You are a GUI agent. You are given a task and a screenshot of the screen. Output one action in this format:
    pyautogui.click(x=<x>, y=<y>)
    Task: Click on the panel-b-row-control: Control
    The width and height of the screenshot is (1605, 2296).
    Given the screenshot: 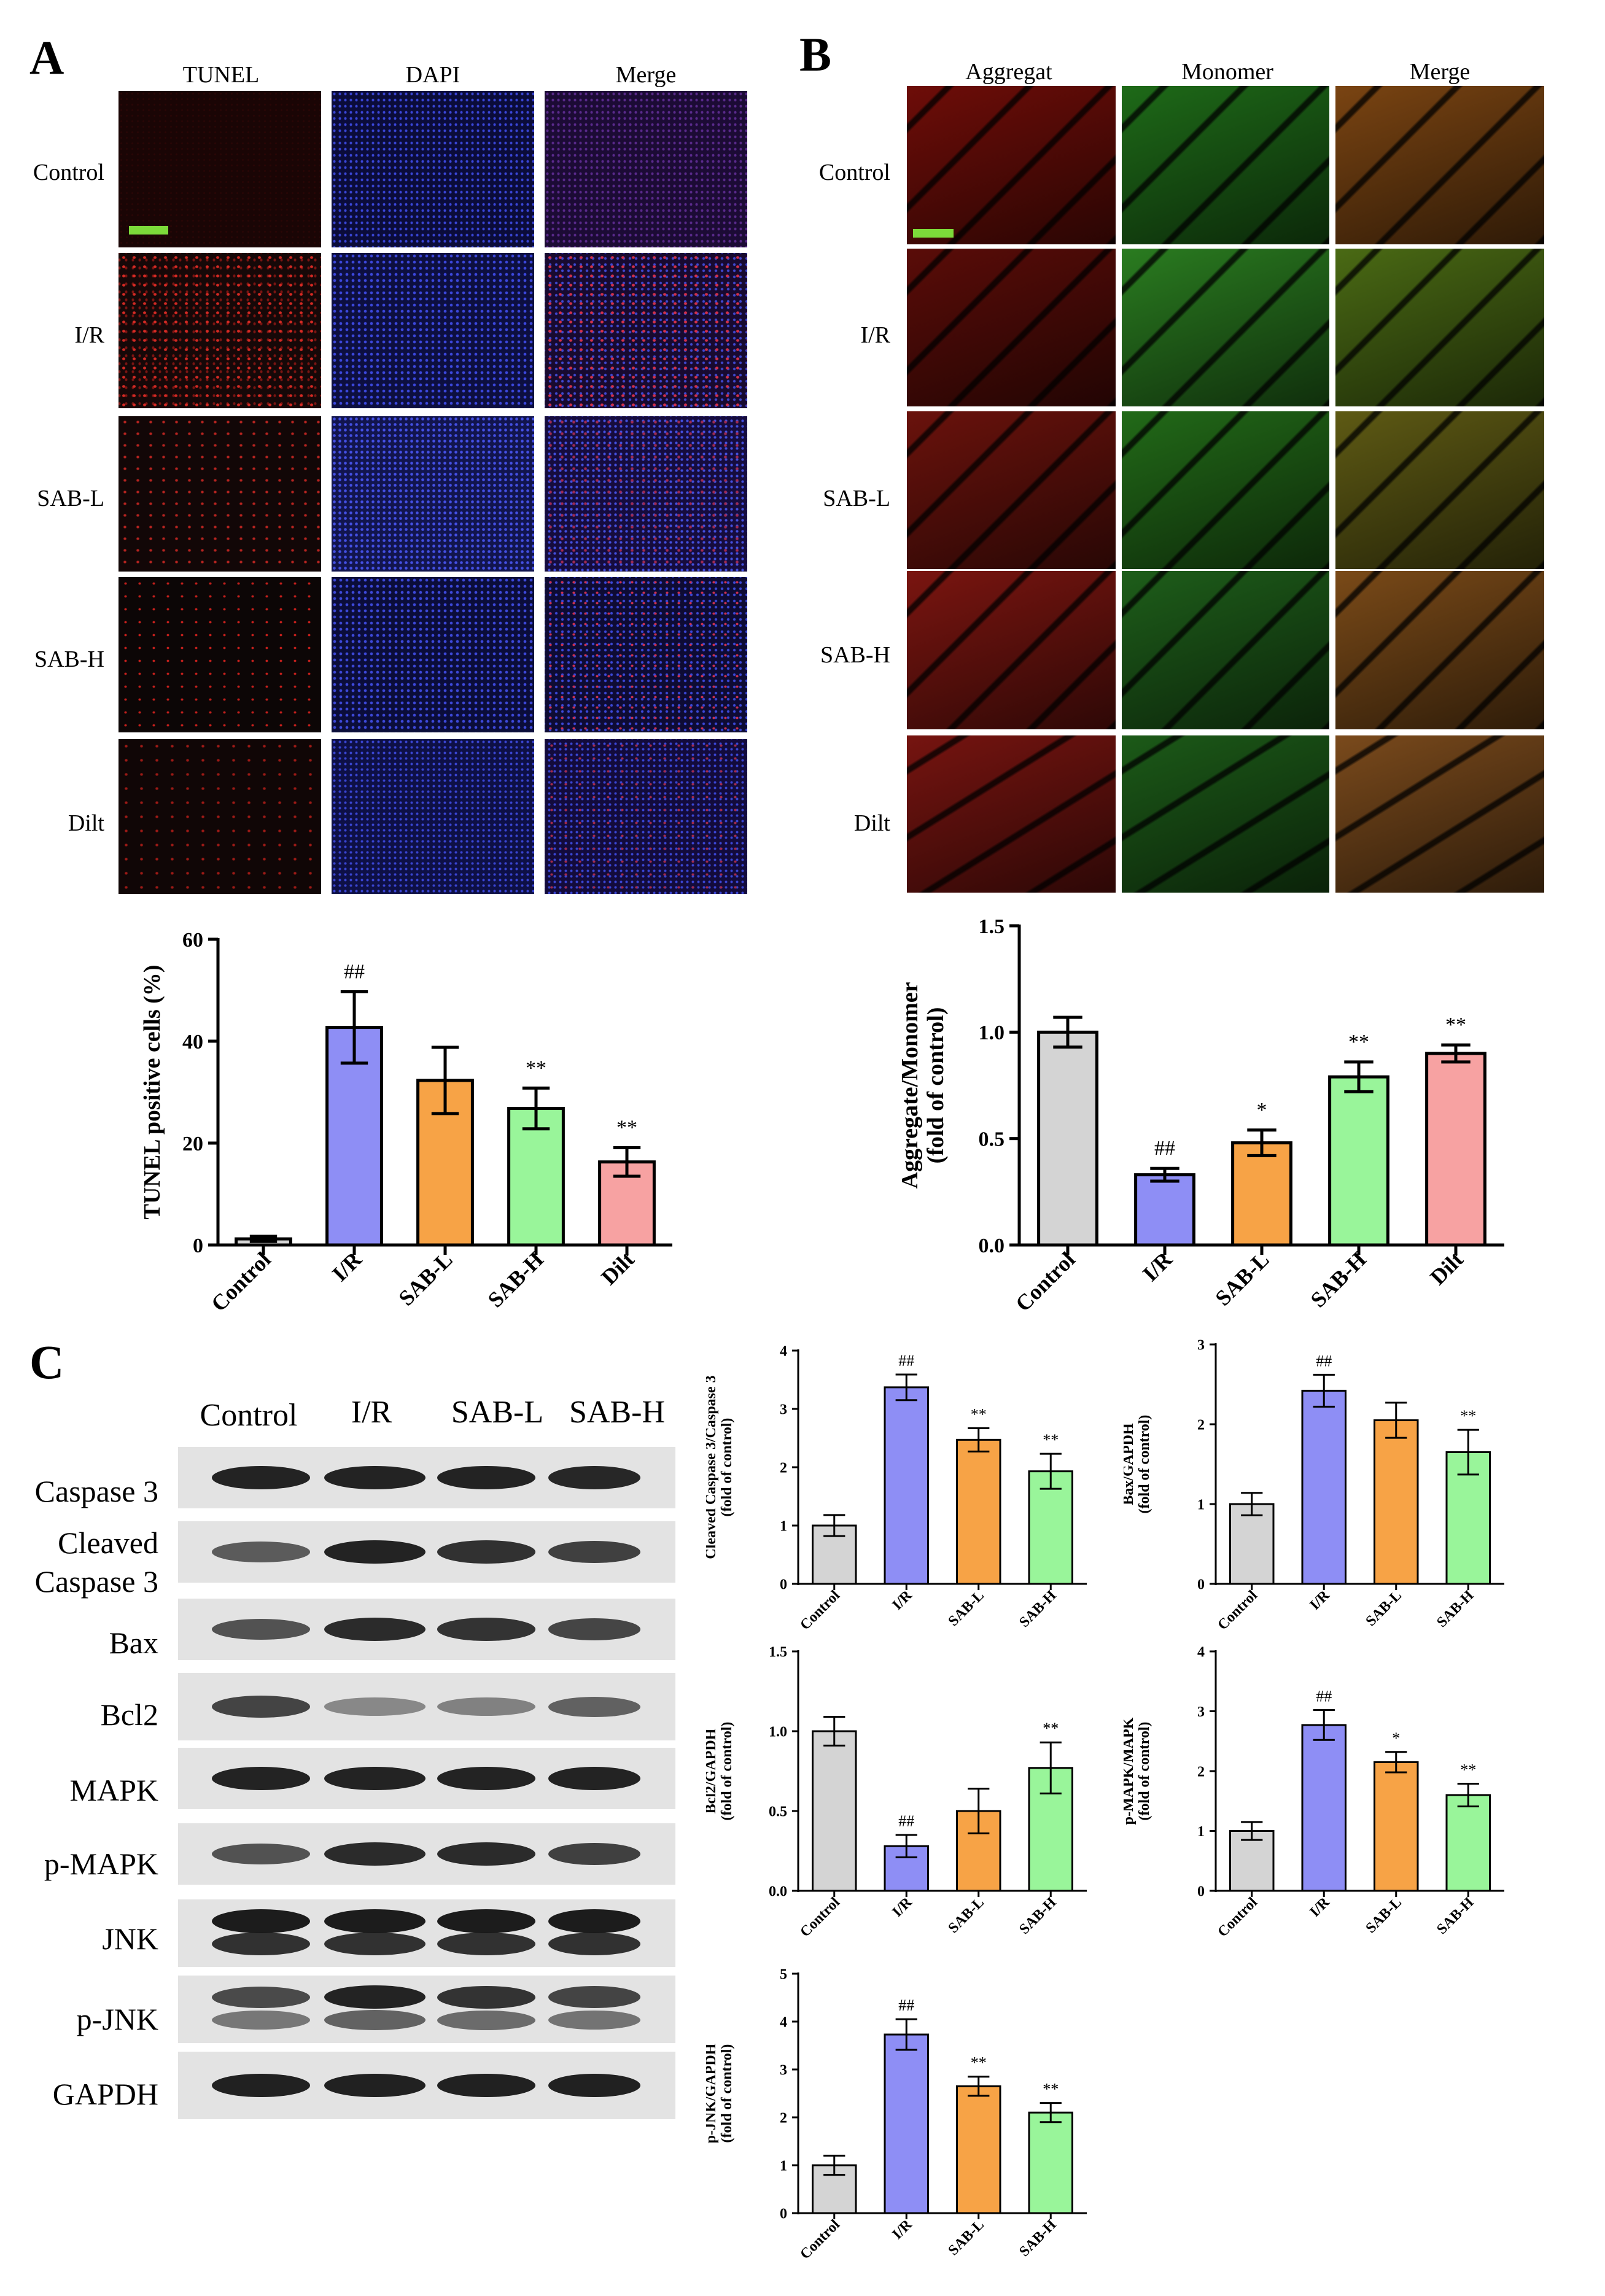 What is the action you would take?
    pyautogui.click(x=854, y=172)
    